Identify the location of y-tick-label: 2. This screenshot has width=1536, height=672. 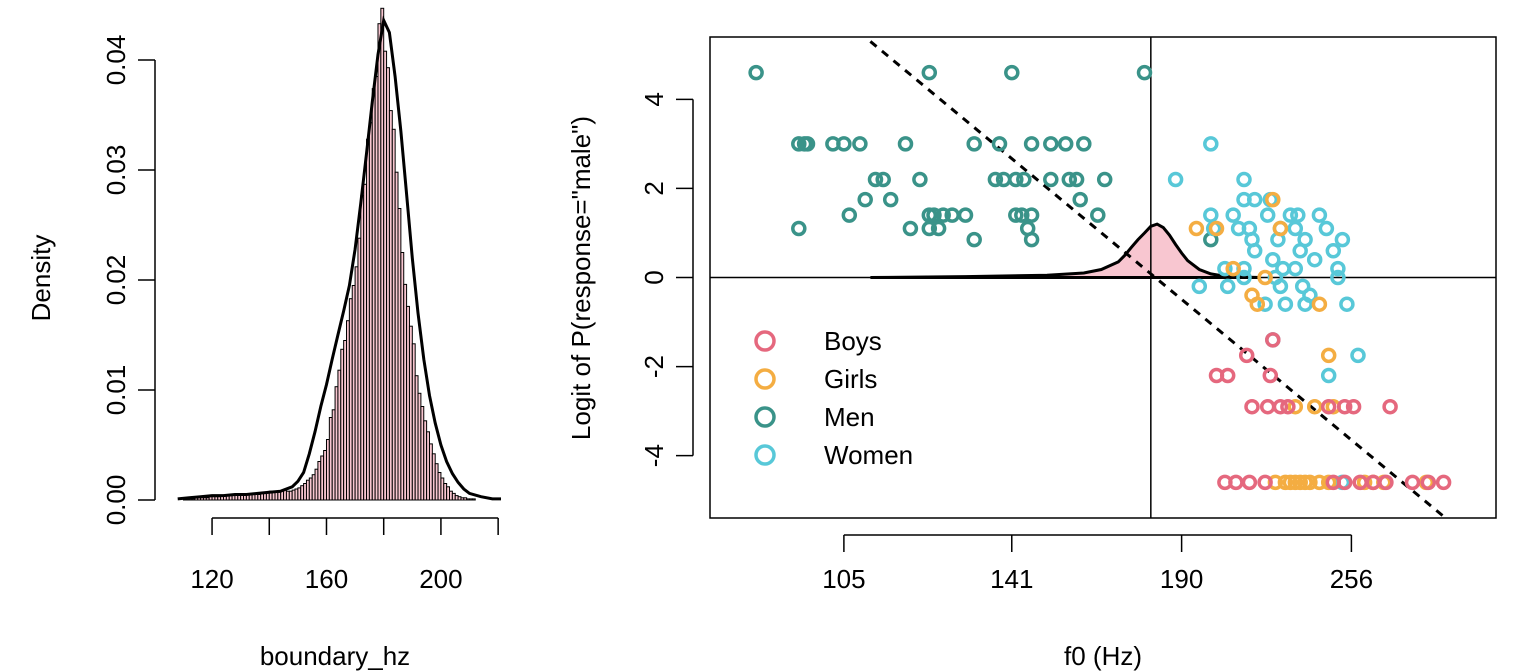
(654, 188).